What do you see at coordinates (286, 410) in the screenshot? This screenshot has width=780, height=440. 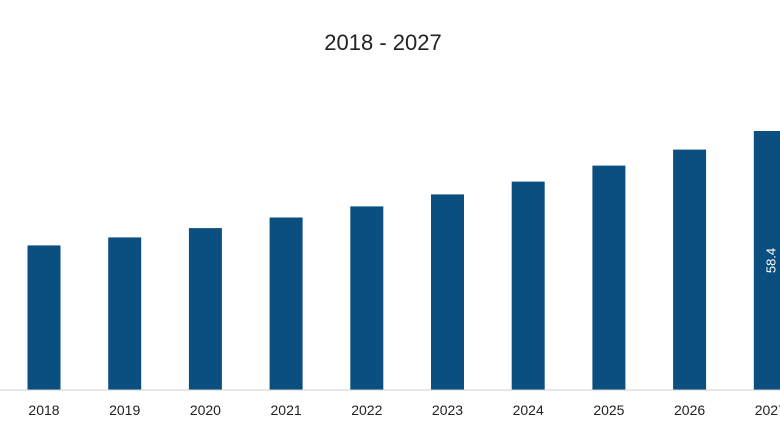 I see `x-tick-label-2021: 2021` at bounding box center [286, 410].